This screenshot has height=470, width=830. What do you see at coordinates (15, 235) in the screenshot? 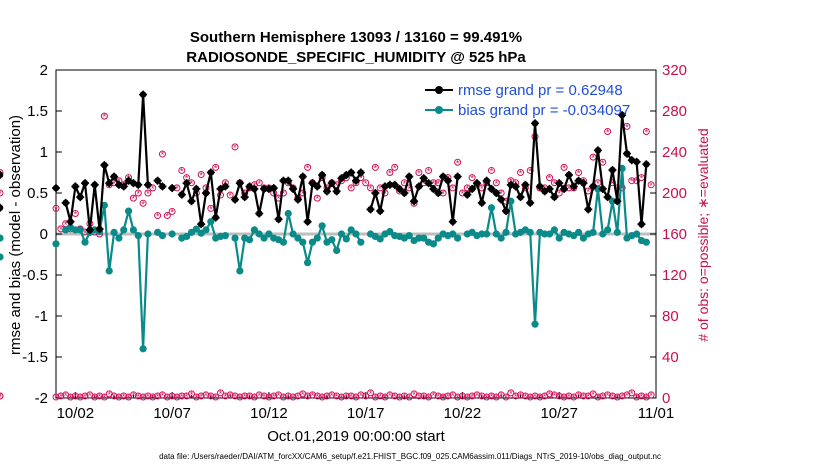
I see `y-axis-label: rmse and bias (model - observation)` at bounding box center [15, 235].